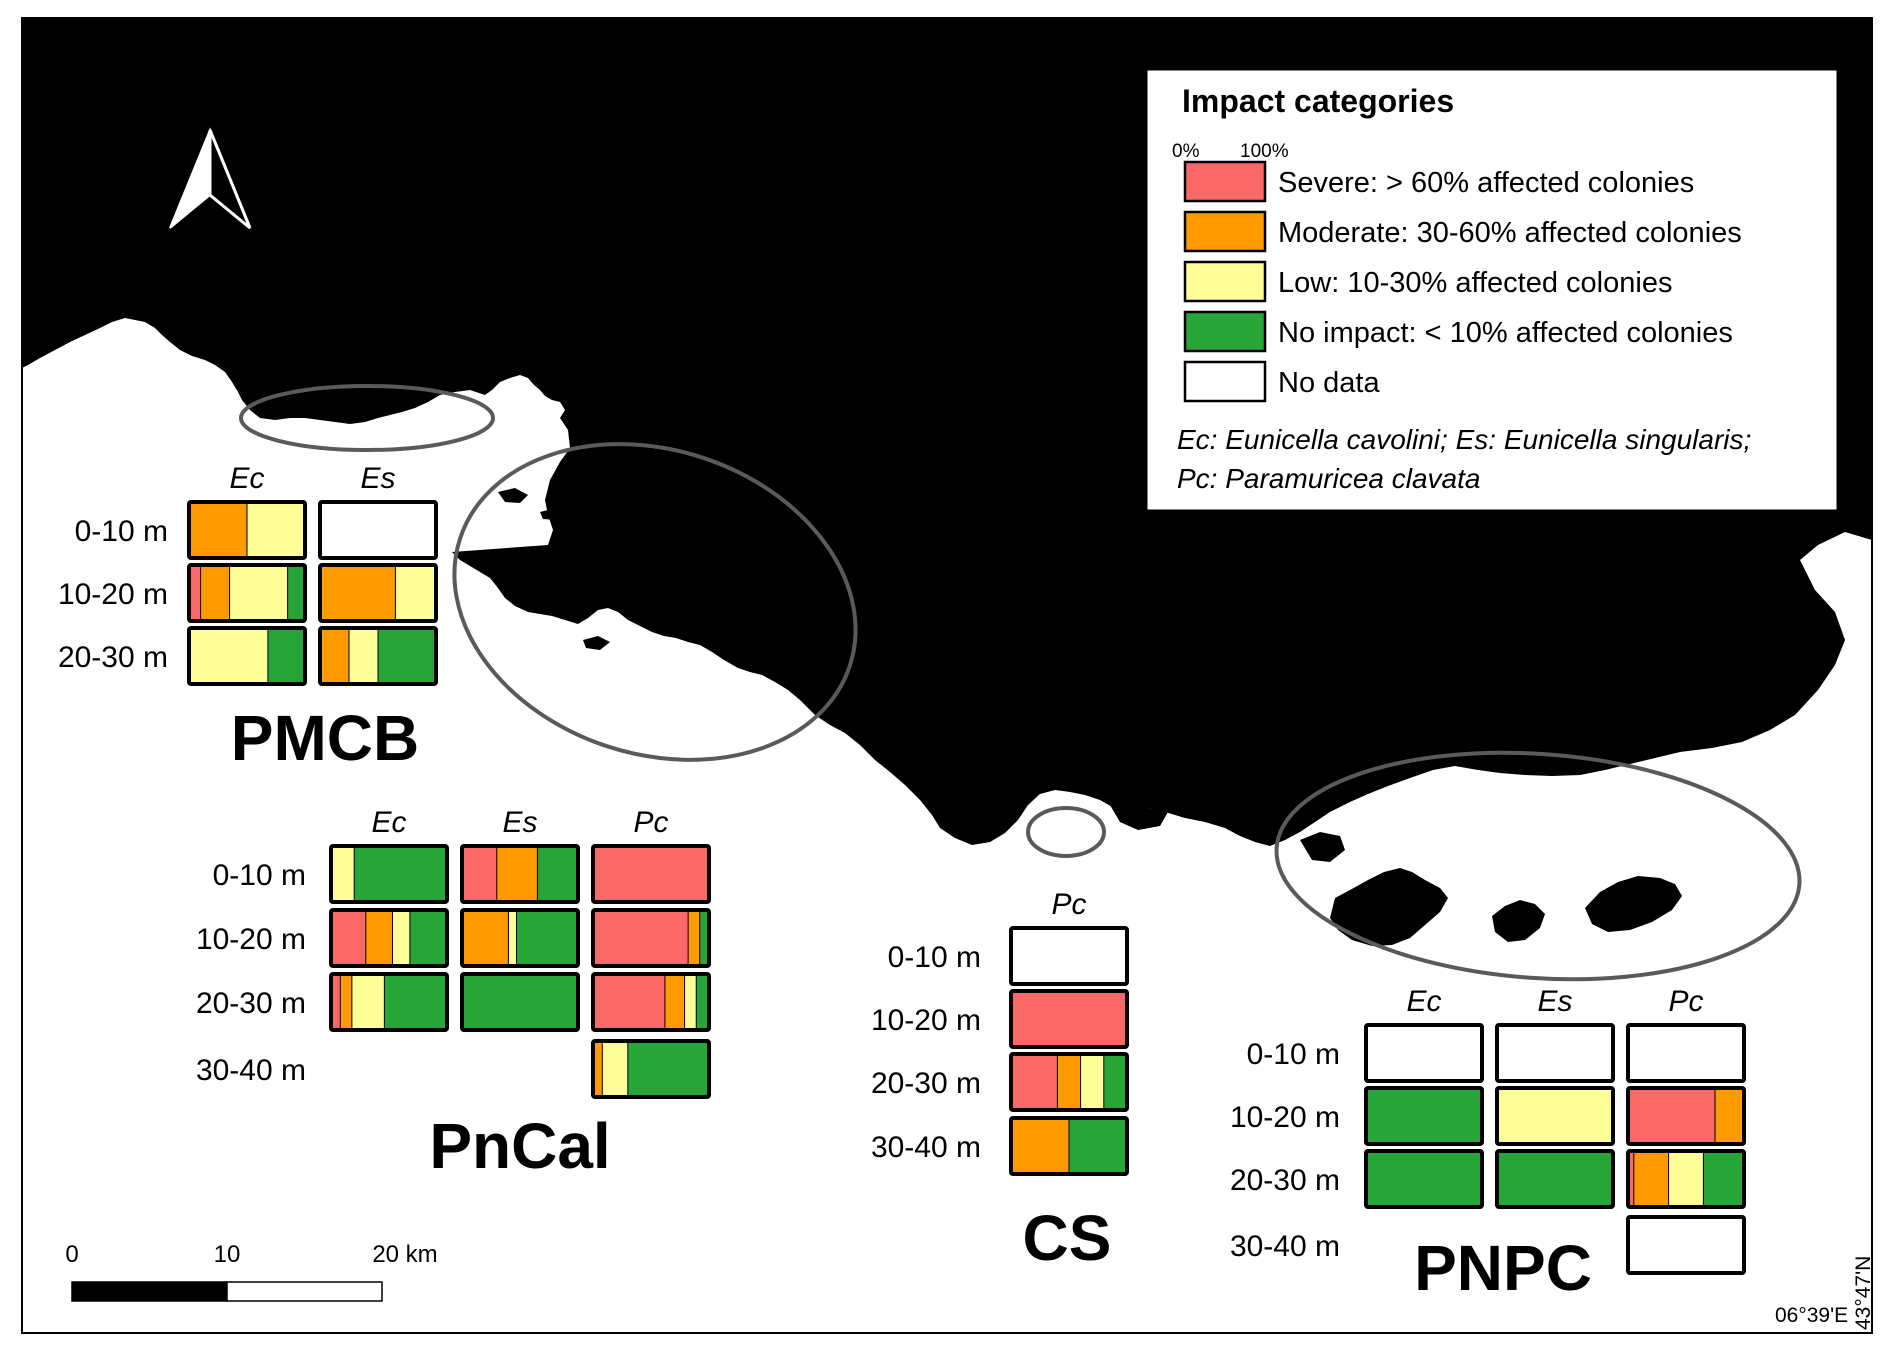 This screenshot has width=1892, height=1350. I want to click on site-panel-pnpc: Ec Es Pc 0-10 m 10-20 m 20-30 m 30-40 m PNPC, so click(1488, 1144).